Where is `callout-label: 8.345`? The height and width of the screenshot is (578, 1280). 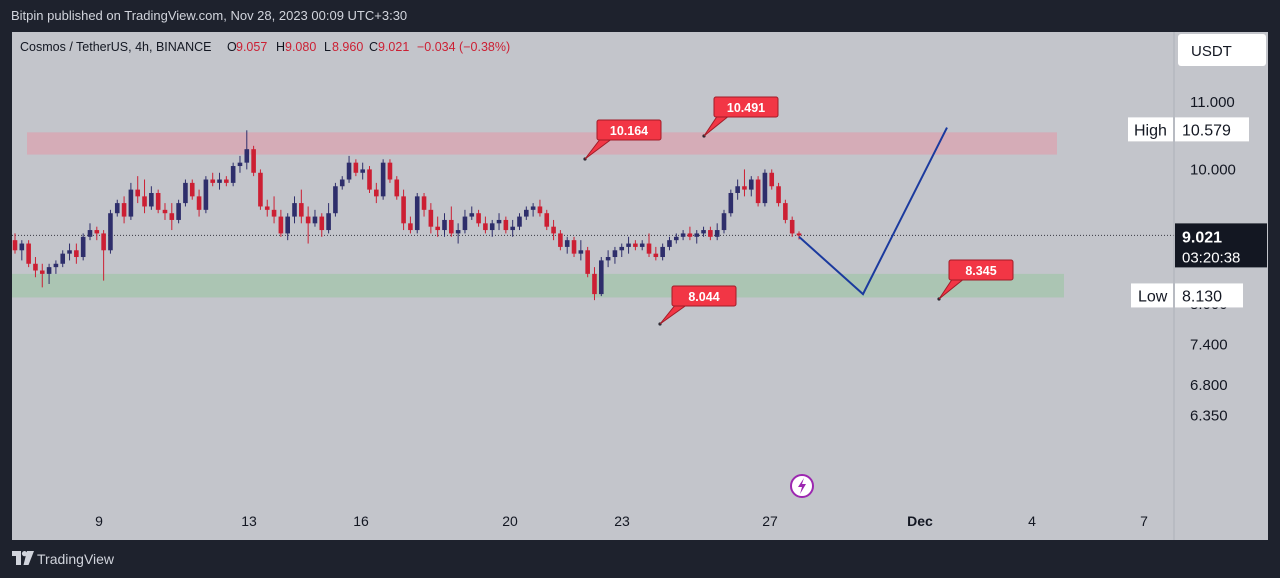
callout-label: 8.345 is located at coordinates (980, 271).